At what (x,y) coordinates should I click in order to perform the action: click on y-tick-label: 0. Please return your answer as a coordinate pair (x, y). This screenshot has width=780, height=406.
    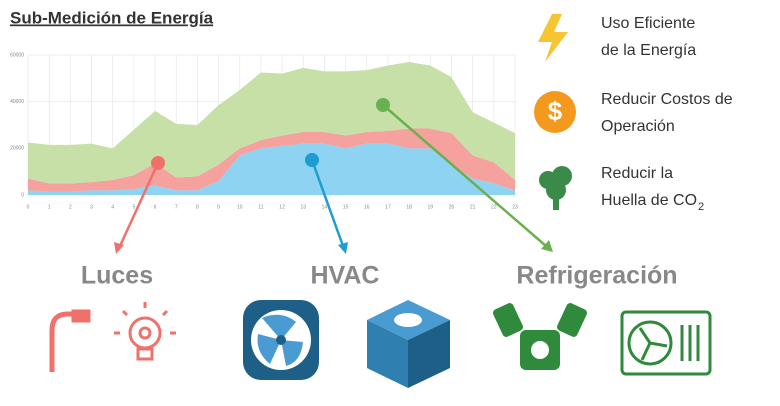
    Looking at the image, I should click on (22, 195).